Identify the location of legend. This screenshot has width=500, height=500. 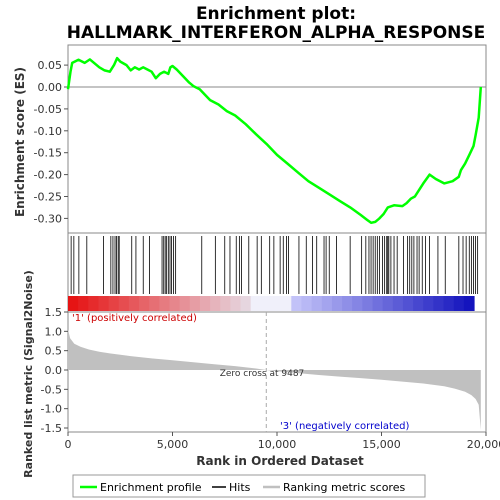
(249, 486).